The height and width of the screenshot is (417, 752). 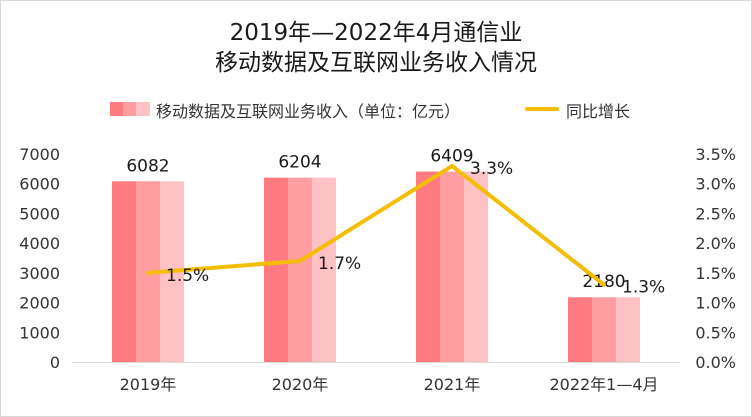 I want to click on y-left-tick-label: 7000, so click(x=39, y=154).